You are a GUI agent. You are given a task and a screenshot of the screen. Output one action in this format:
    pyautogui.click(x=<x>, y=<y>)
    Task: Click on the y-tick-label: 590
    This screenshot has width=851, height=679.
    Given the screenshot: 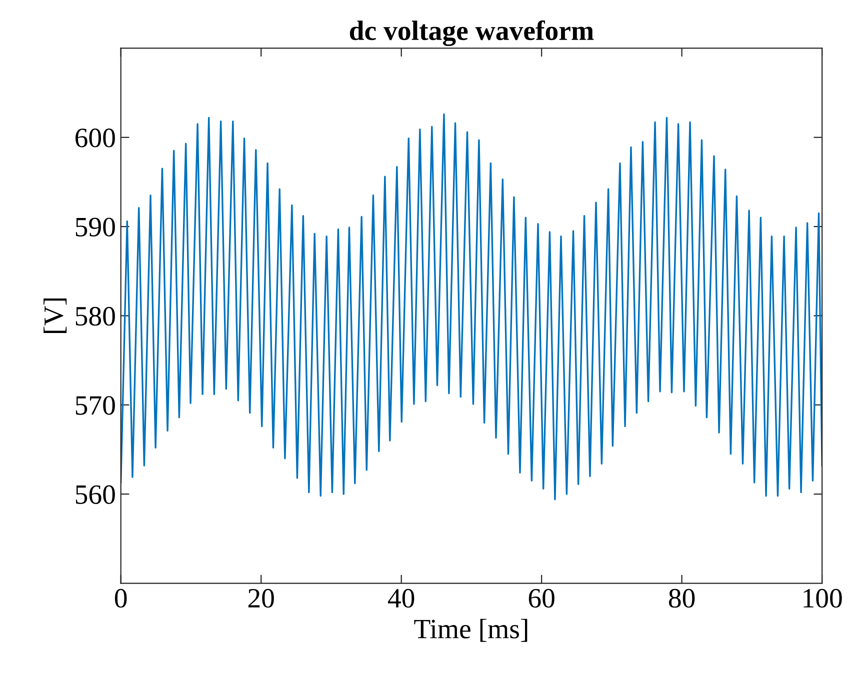 What is the action you would take?
    pyautogui.click(x=95, y=227)
    